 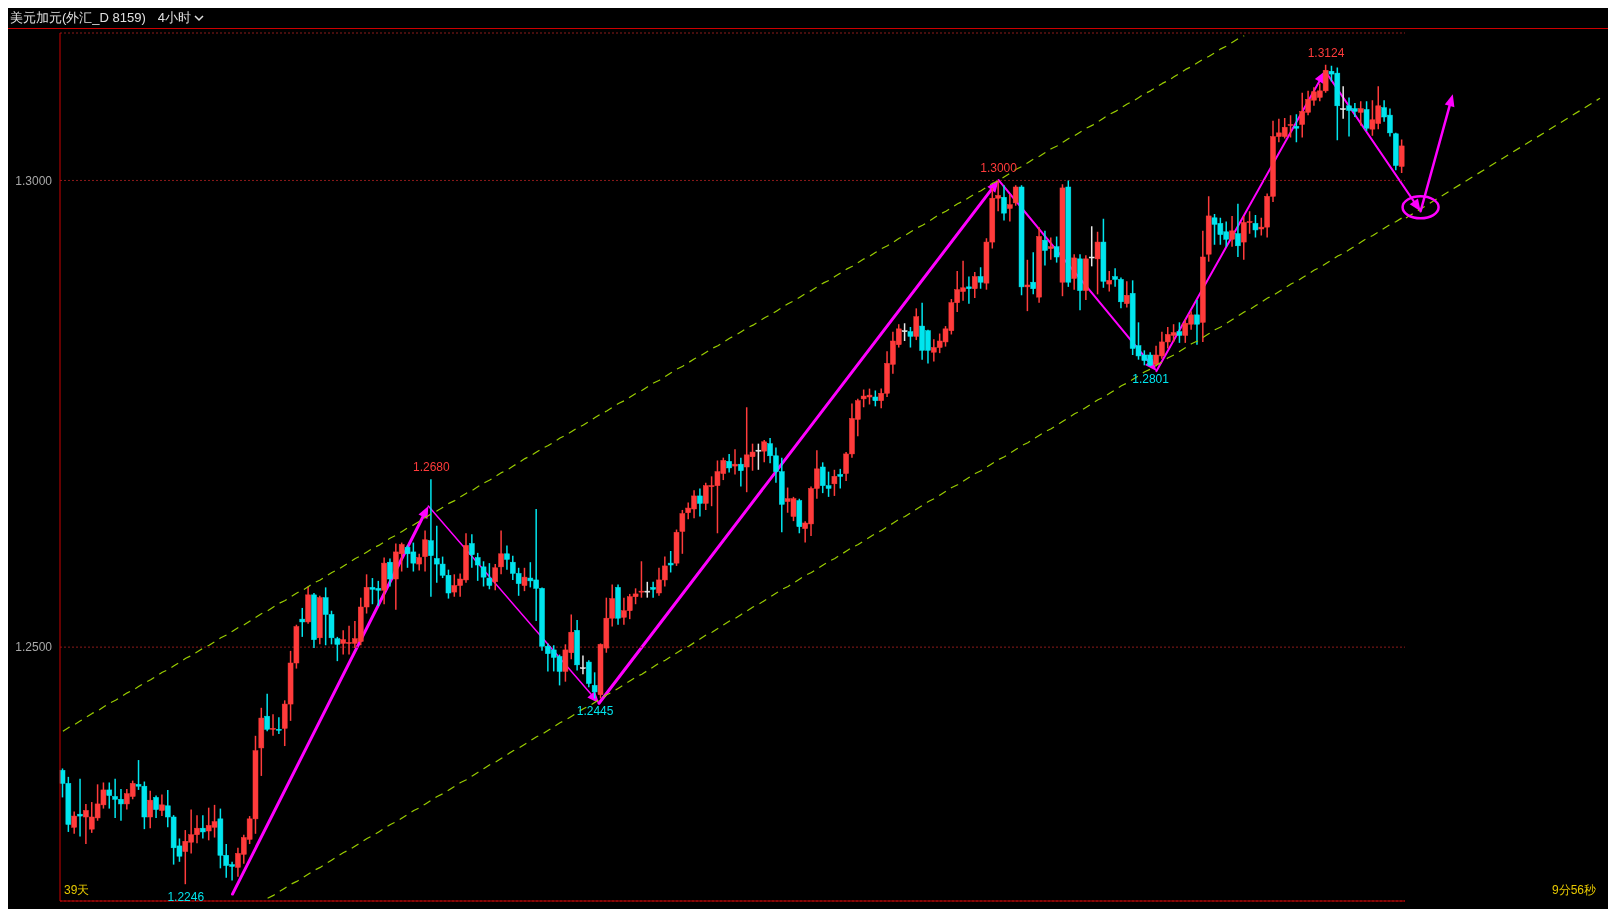 What do you see at coordinates (431, 467) in the screenshot?
I see `annotation: 1.2680` at bounding box center [431, 467].